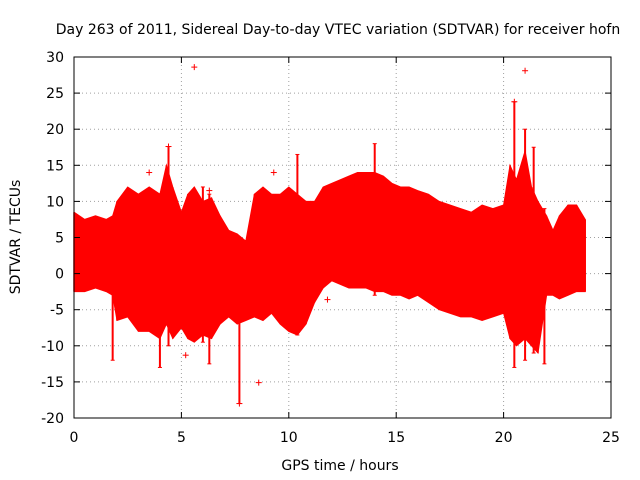 The image size is (640, 480). What do you see at coordinates (339, 466) in the screenshot?
I see `x-axis-title: GPS time / hours` at bounding box center [339, 466].